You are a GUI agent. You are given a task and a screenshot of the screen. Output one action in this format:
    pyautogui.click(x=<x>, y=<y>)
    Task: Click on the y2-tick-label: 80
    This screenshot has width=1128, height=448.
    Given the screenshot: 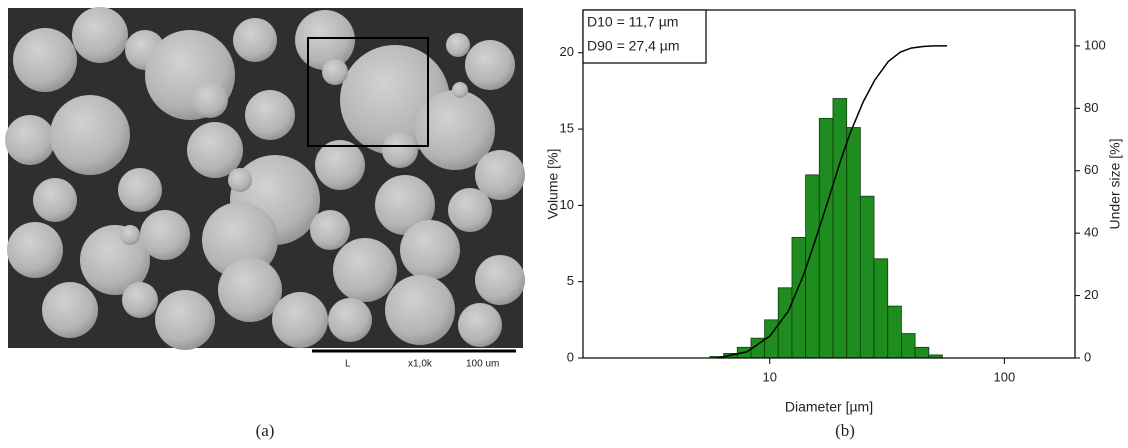 What is the action you would take?
    pyautogui.click(x=1091, y=107)
    